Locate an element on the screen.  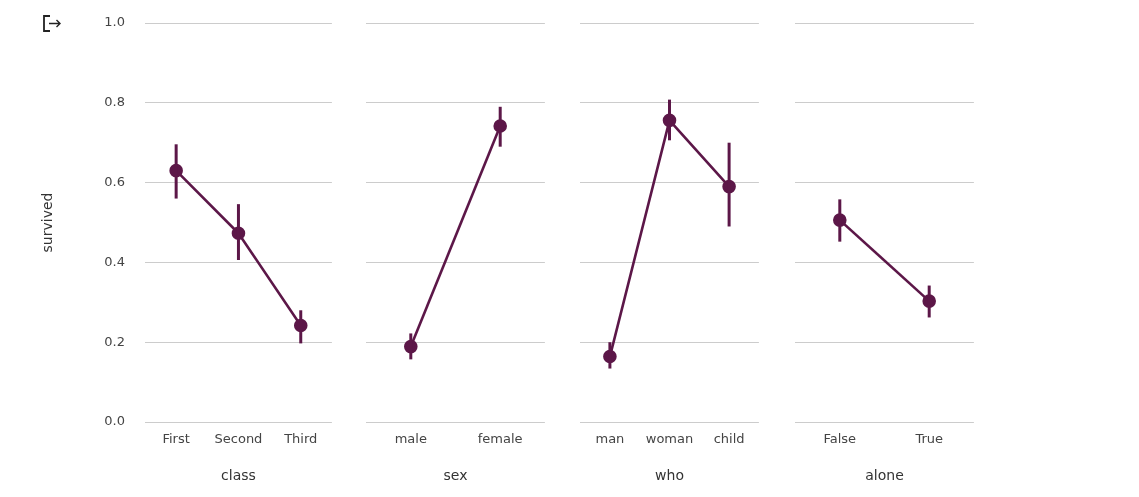
x-axis-title: alone is located at coordinates (884, 475).